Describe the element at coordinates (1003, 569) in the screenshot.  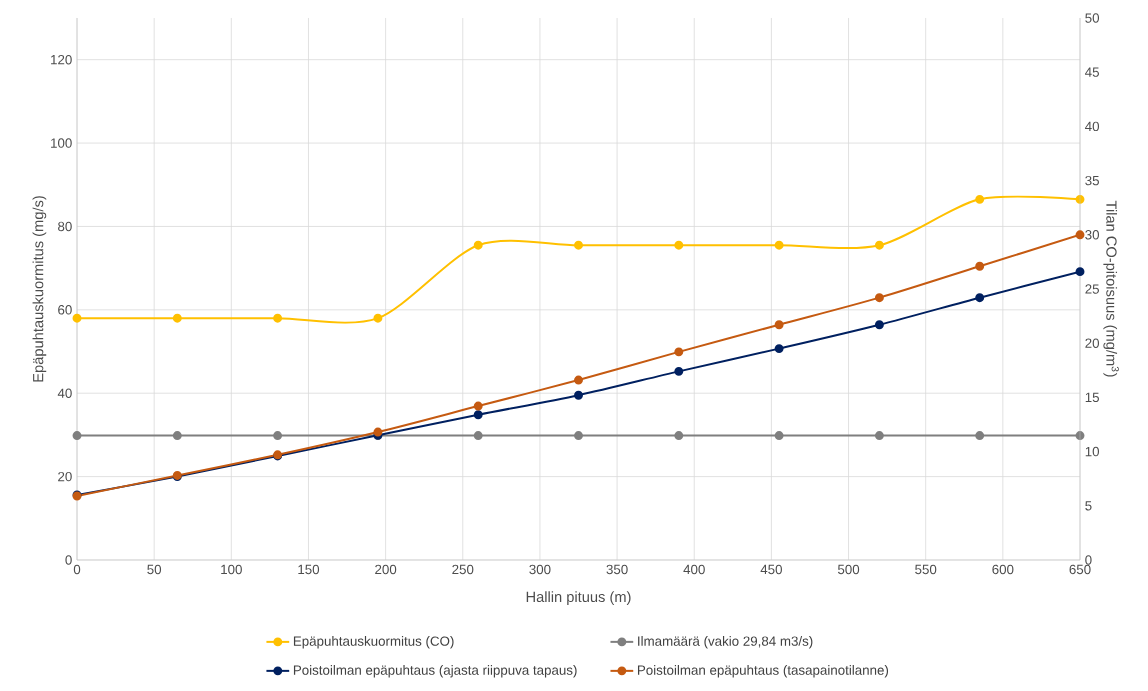
I see `x-tick-label: 600` at that location.